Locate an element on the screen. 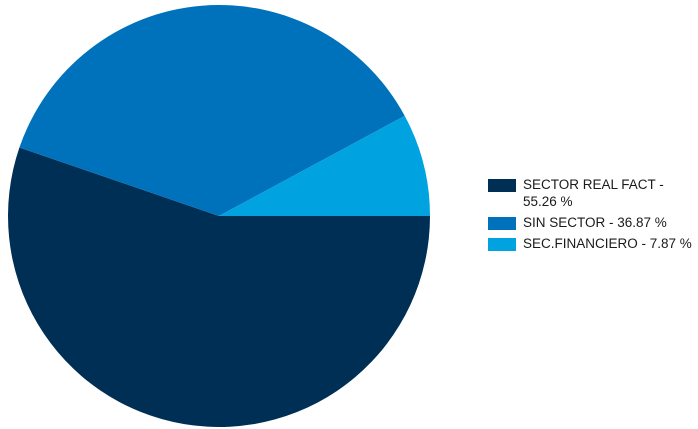  legend-swatch-sector-real-fact is located at coordinates (502, 185).